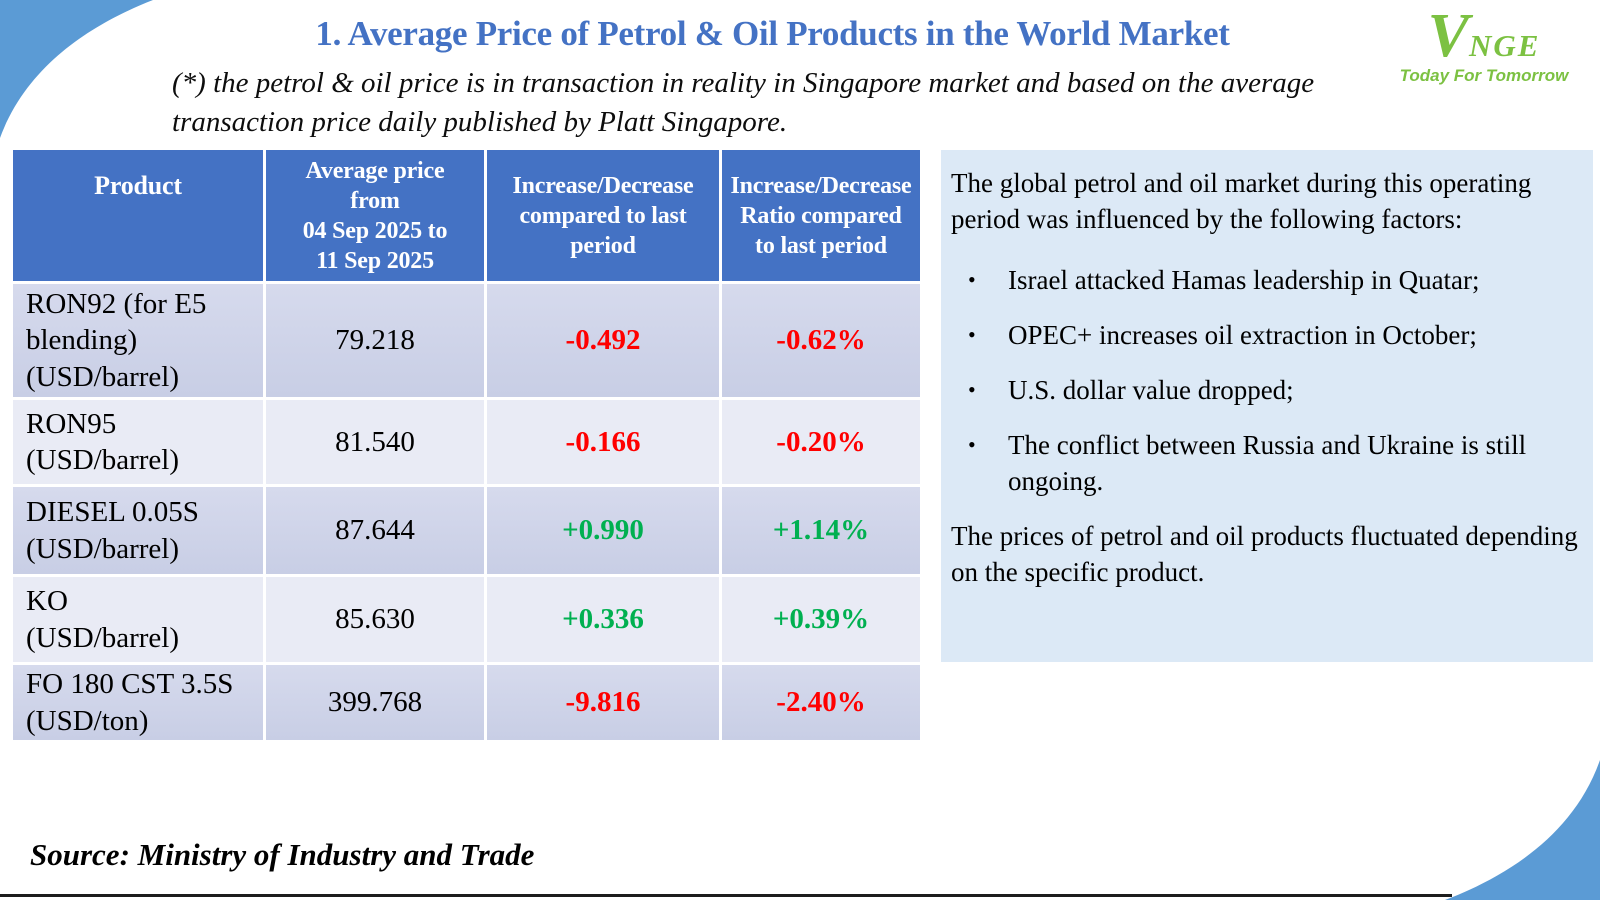 The image size is (1600, 900). I want to click on bullet-text: U.S. dollar value dropped;, so click(1151, 390).